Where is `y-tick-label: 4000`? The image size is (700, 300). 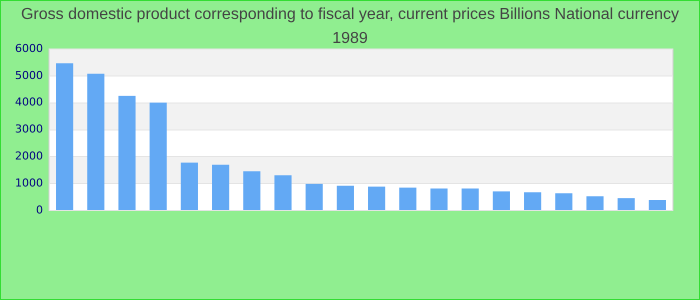 y-tick-label: 4000 is located at coordinates (28, 102).